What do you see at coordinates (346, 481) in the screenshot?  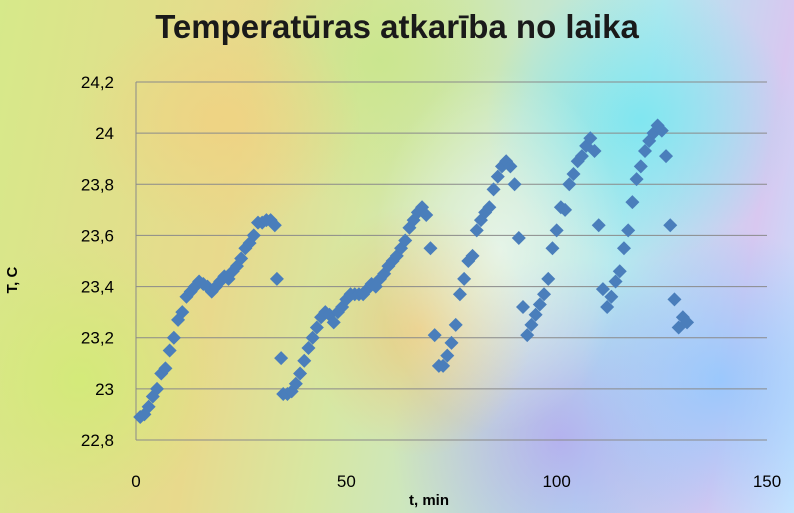 I see `x-tick-label: 50` at bounding box center [346, 481].